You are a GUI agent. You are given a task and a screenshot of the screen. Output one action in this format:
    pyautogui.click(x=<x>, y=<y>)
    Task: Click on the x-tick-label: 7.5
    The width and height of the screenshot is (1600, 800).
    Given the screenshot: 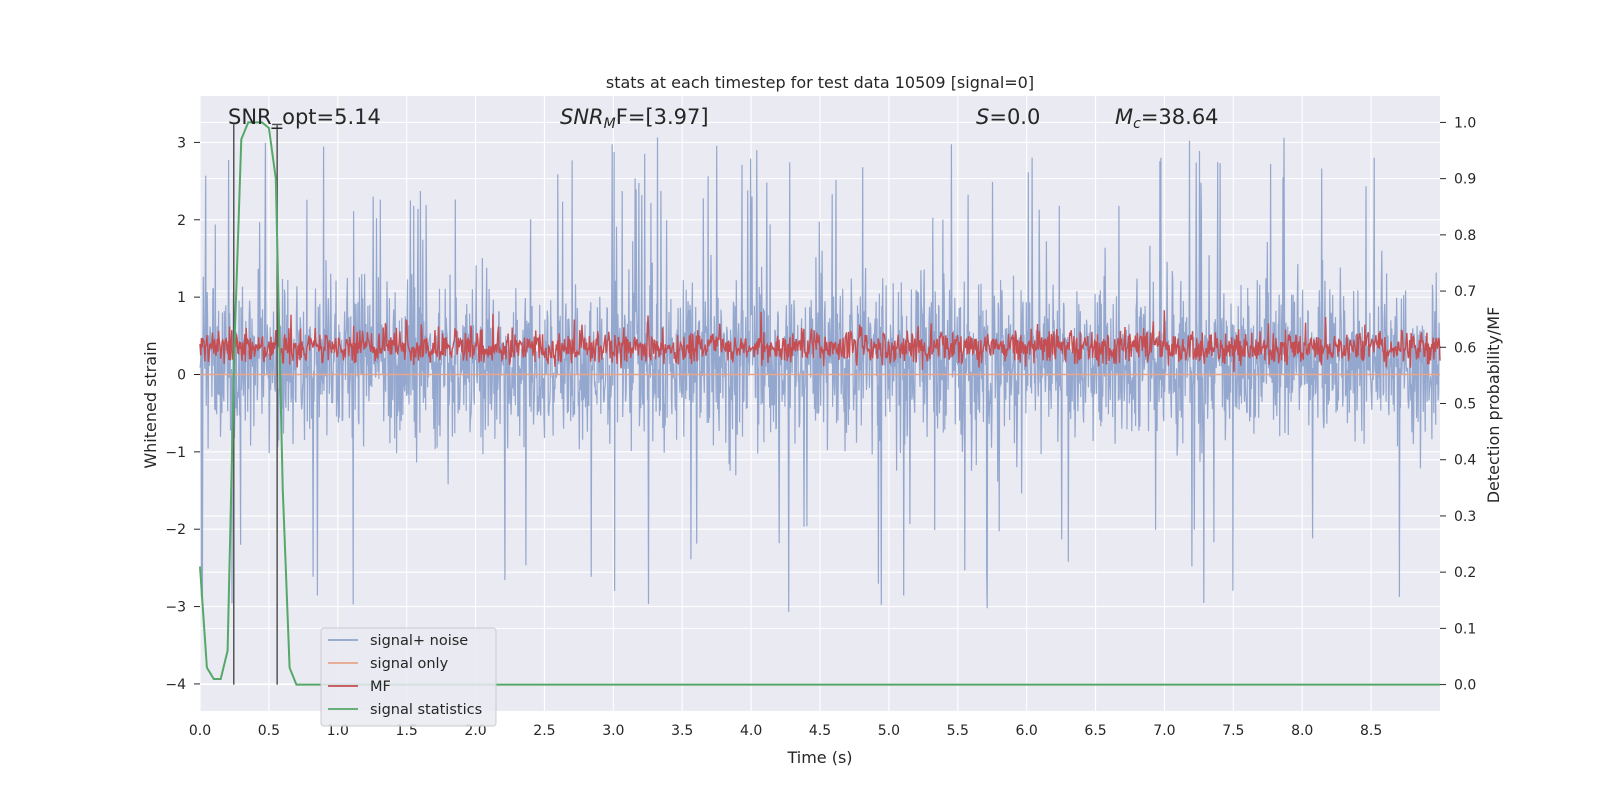 What is the action you would take?
    pyautogui.click(x=1233, y=731)
    